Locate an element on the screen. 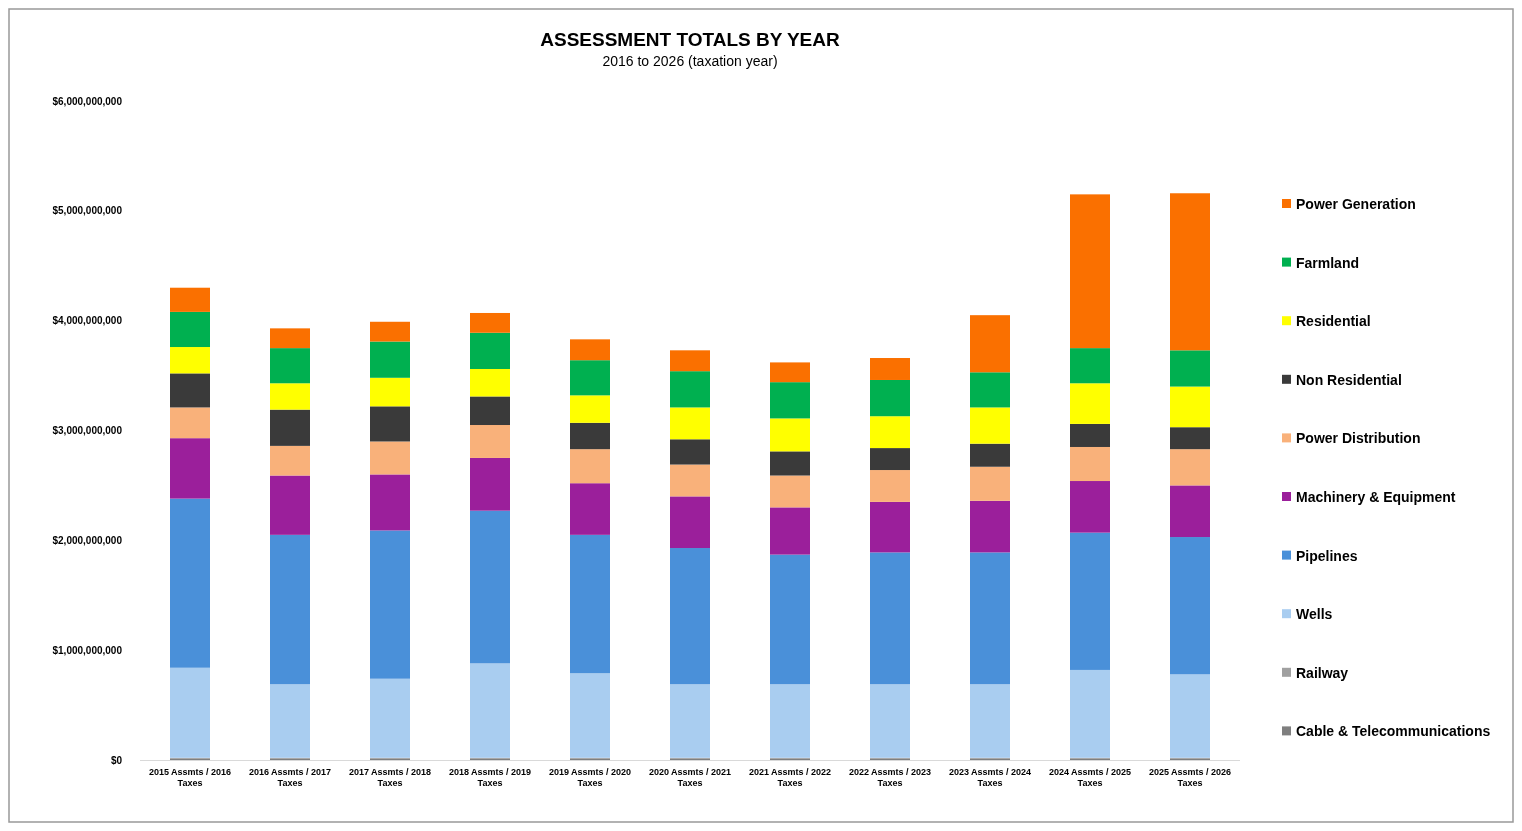  legend-label: Machinery & Equipment is located at coordinates (1376, 496).